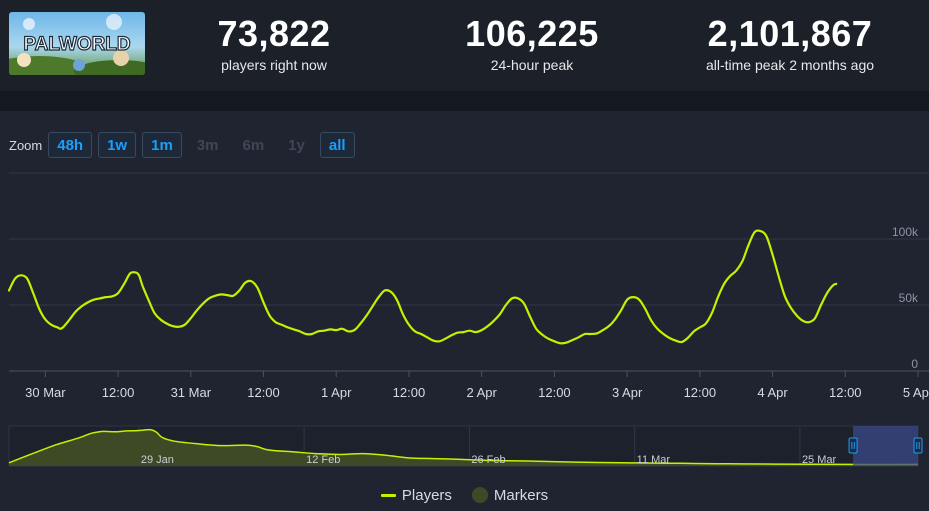 This screenshot has width=929, height=511. Describe the element at coordinates (337, 145) in the screenshot. I see `zoom-all-button: all` at that location.